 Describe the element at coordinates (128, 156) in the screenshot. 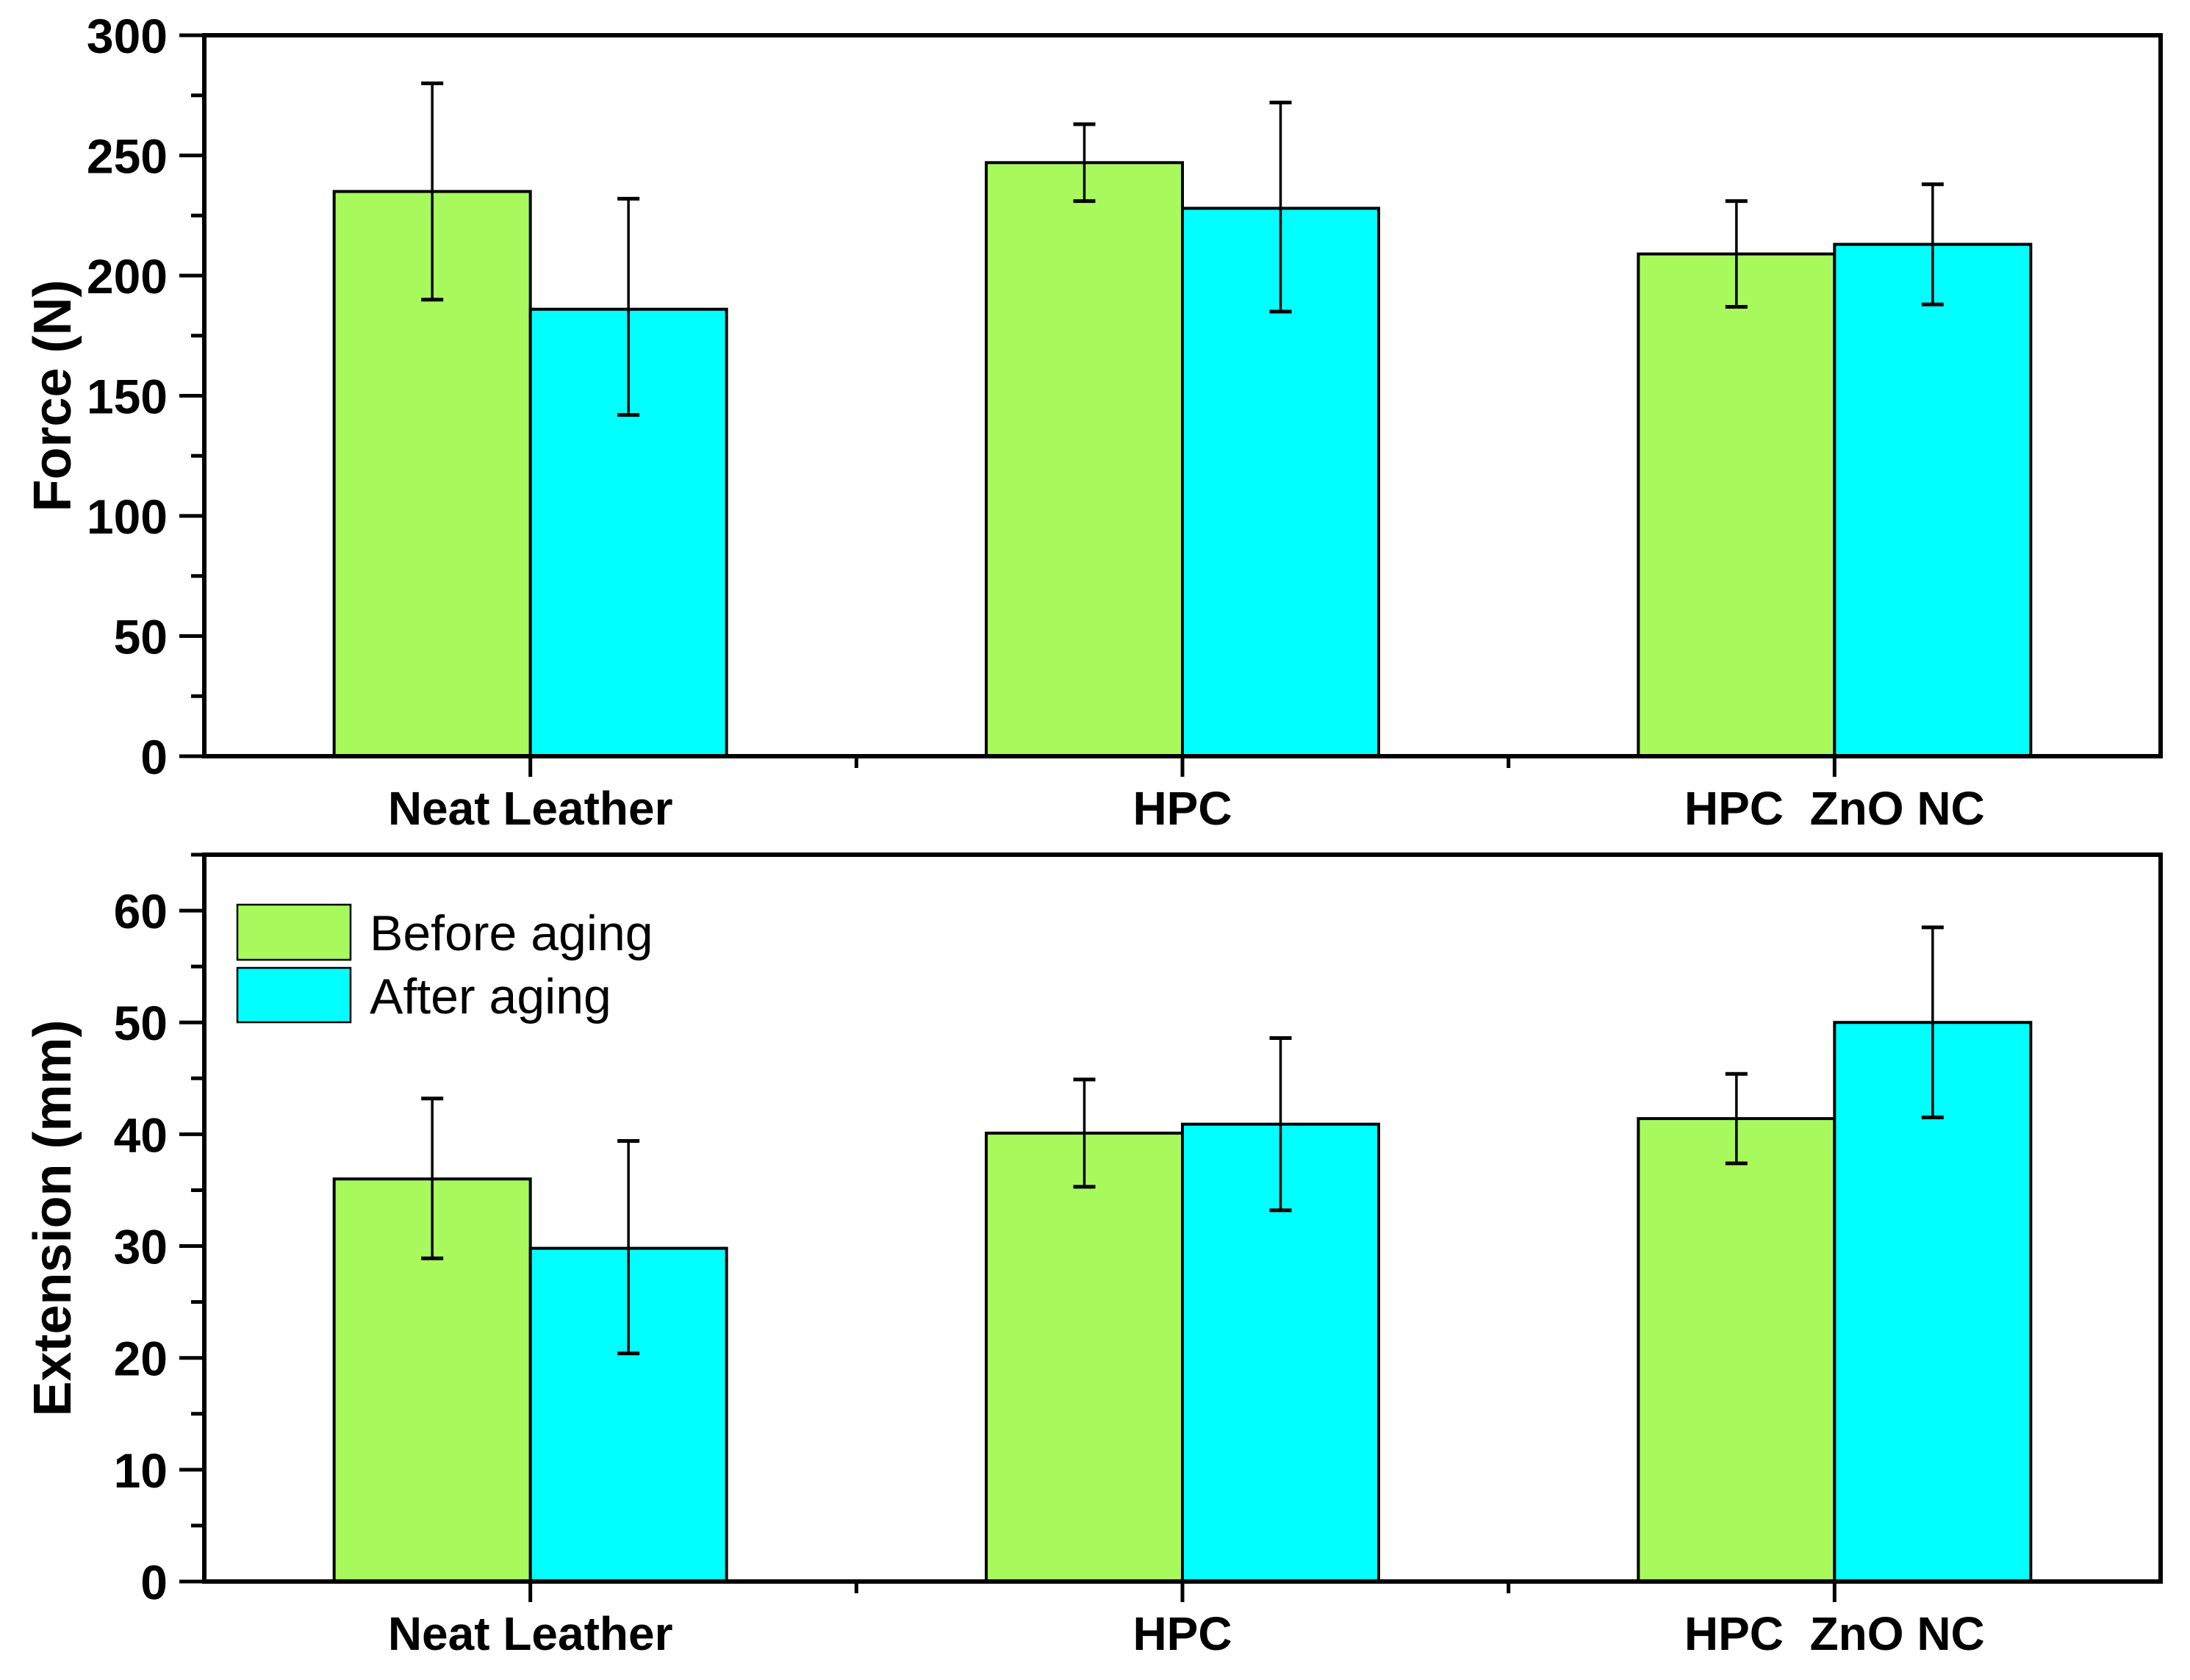

I see `force-chart-ytick-label: 250` at that location.